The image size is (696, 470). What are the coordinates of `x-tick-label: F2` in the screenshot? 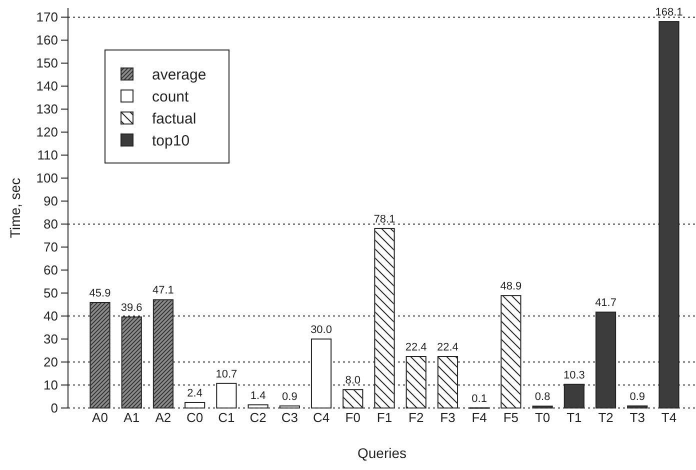 It's located at (416, 417).